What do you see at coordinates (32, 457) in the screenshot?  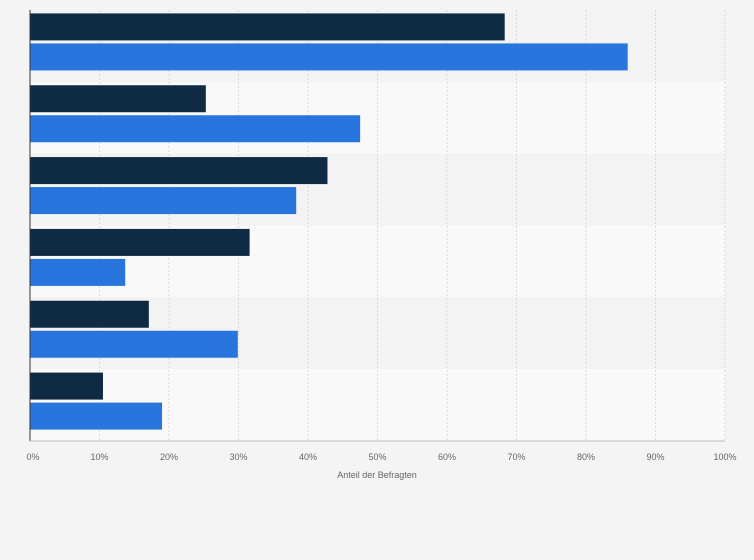 I see `x-tick-label: 0%` at bounding box center [32, 457].